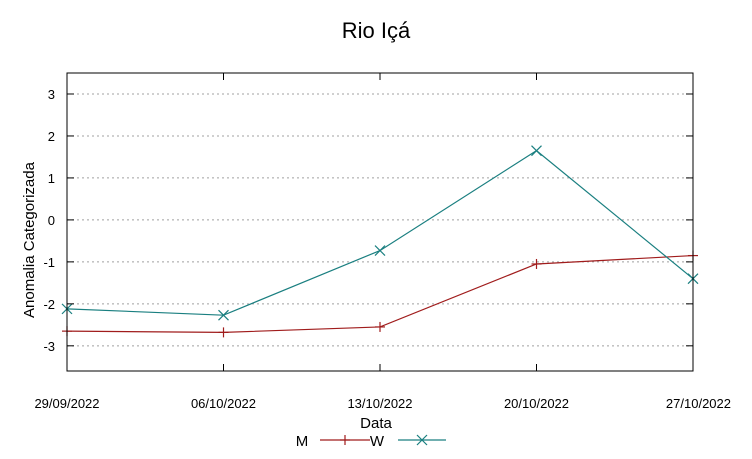 Image resolution: width=752 pixels, height=459 pixels. I want to click on x-tick-label: 20/10/2022, so click(536, 403).